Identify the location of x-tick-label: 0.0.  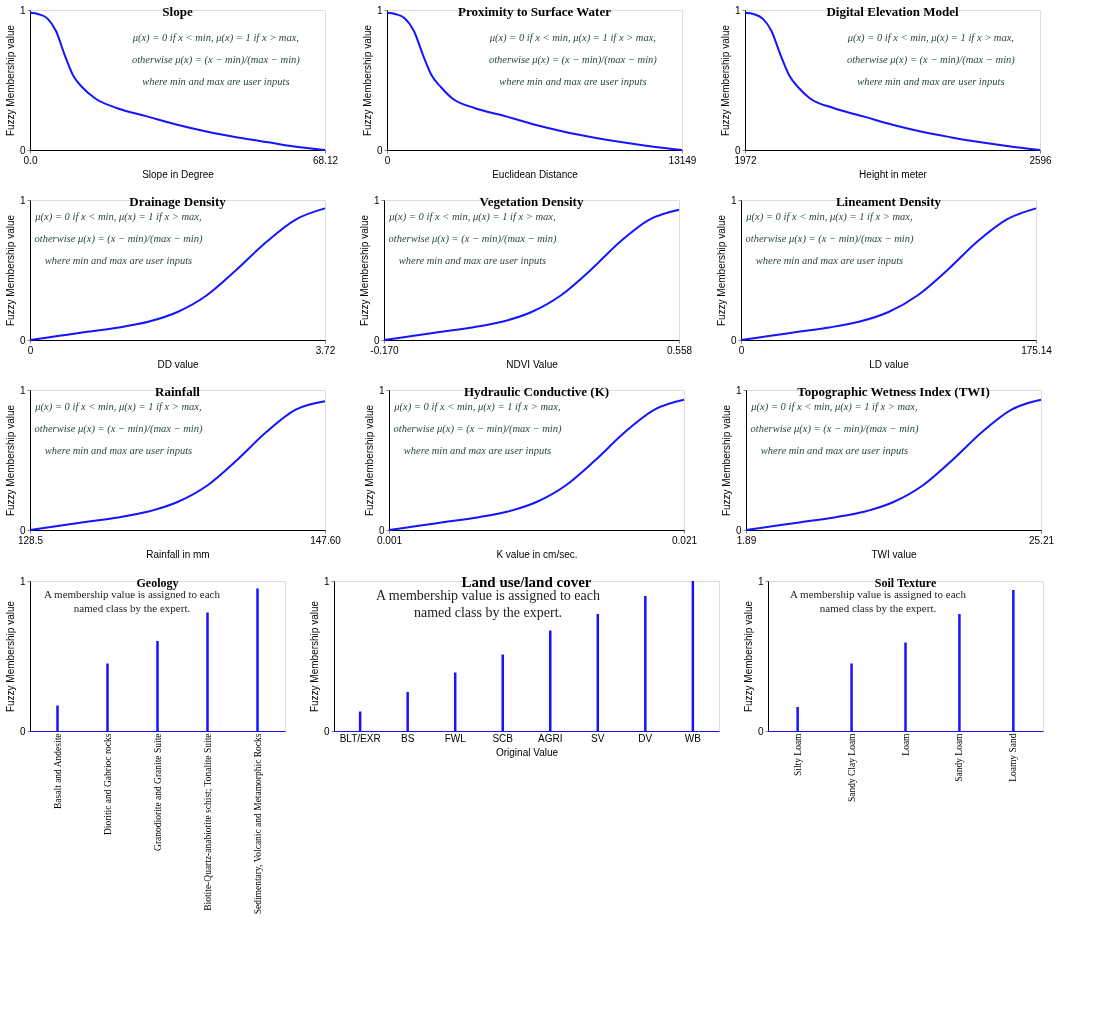
(30, 160).